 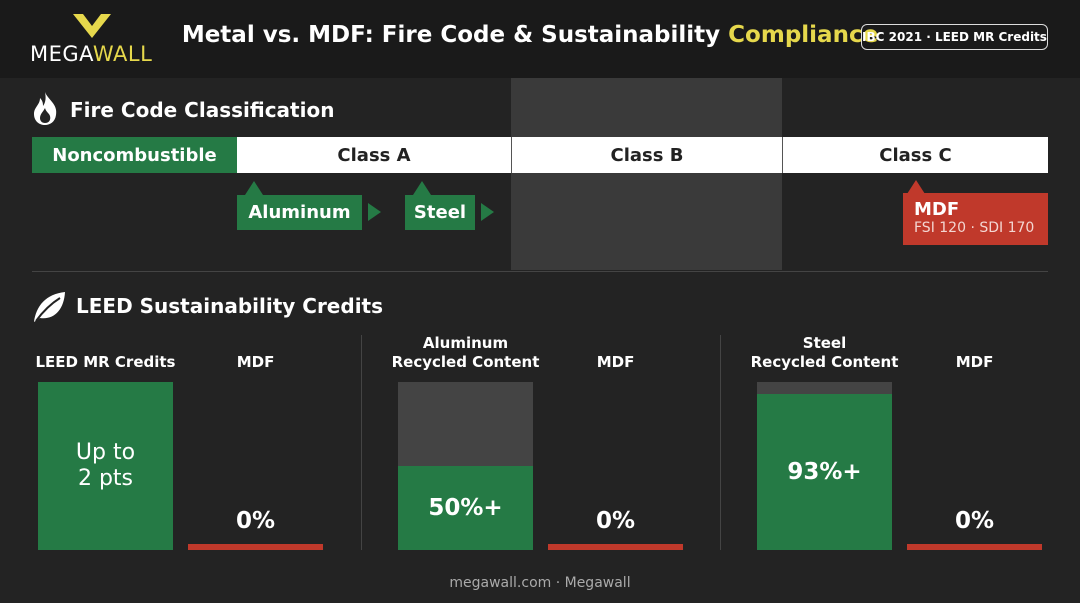 What do you see at coordinates (45, 108) in the screenshot?
I see `fire-icon` at bounding box center [45, 108].